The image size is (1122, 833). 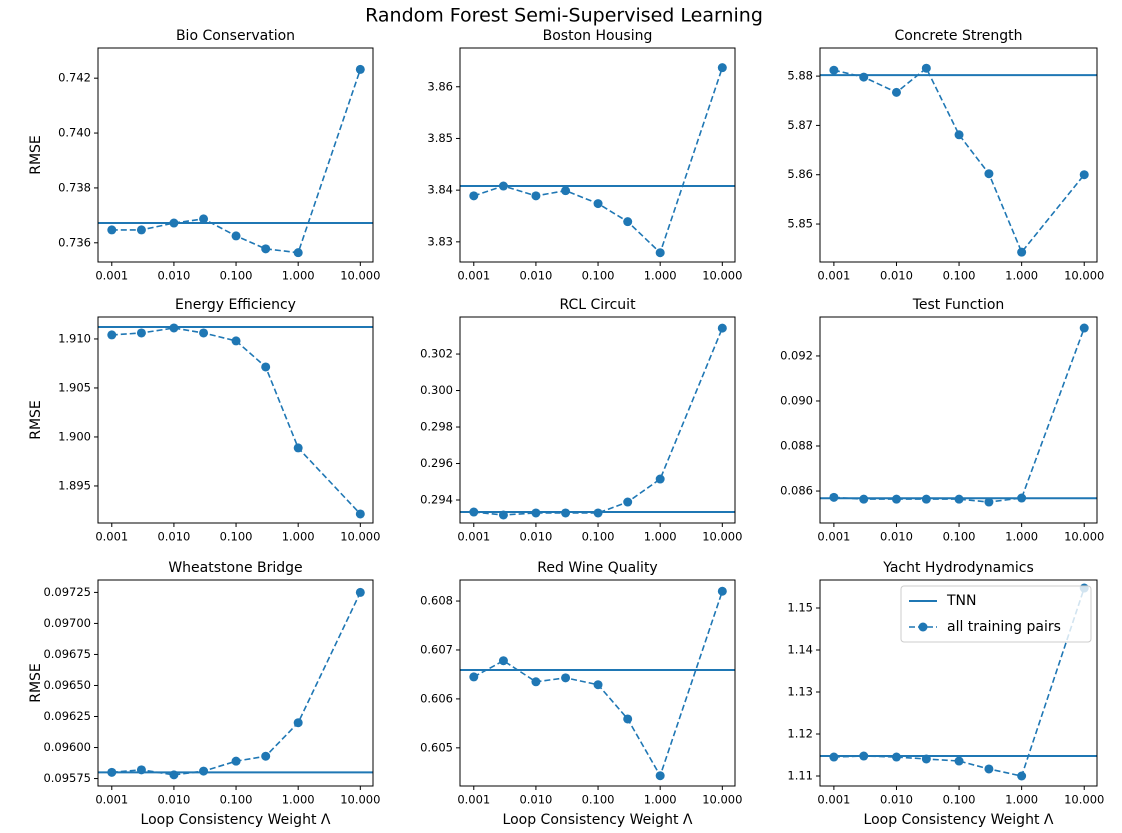 What do you see at coordinates (440, 86) in the screenshot?
I see `y-tick-label: 3.86` at bounding box center [440, 86].